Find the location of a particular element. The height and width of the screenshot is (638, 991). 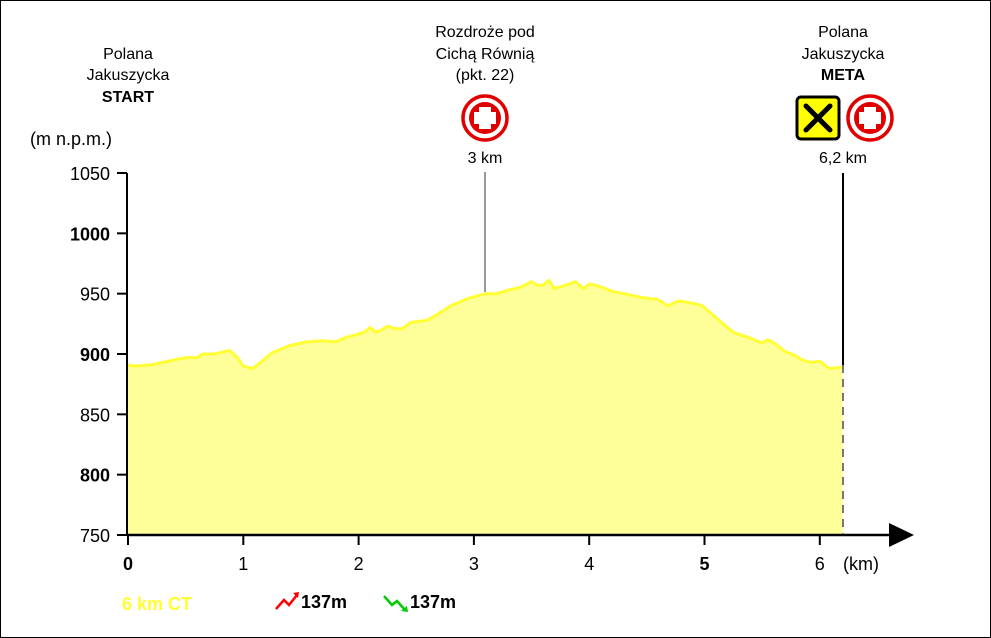

y-tick-label: 750 is located at coordinates (95, 536).